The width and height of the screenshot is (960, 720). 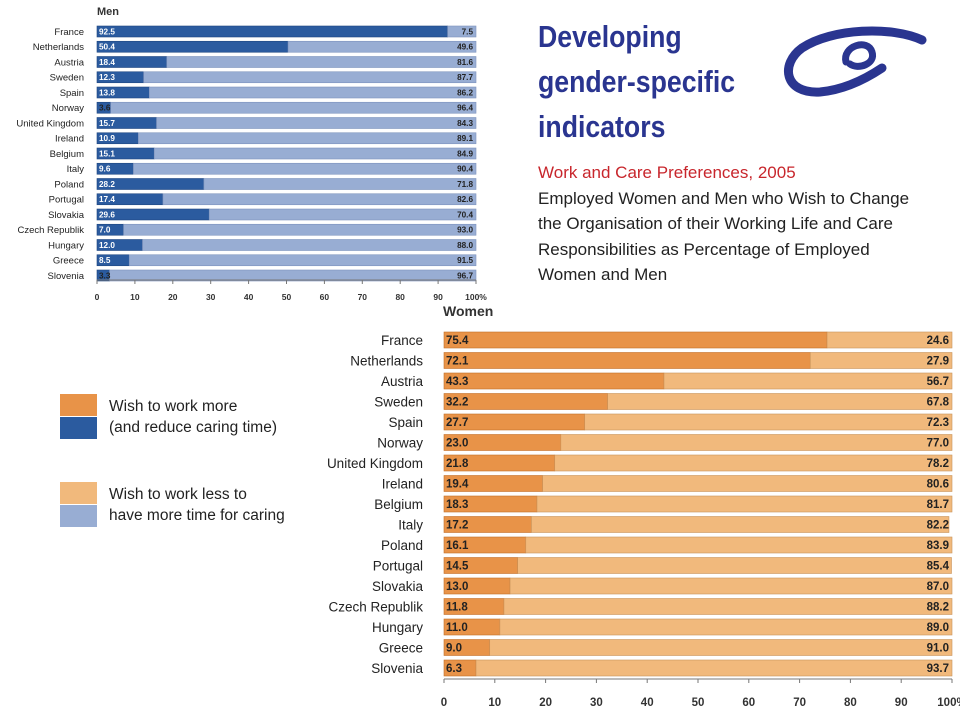 I want to click on bar-row: Sweden 12.3 87.7, so click(x=263, y=77).